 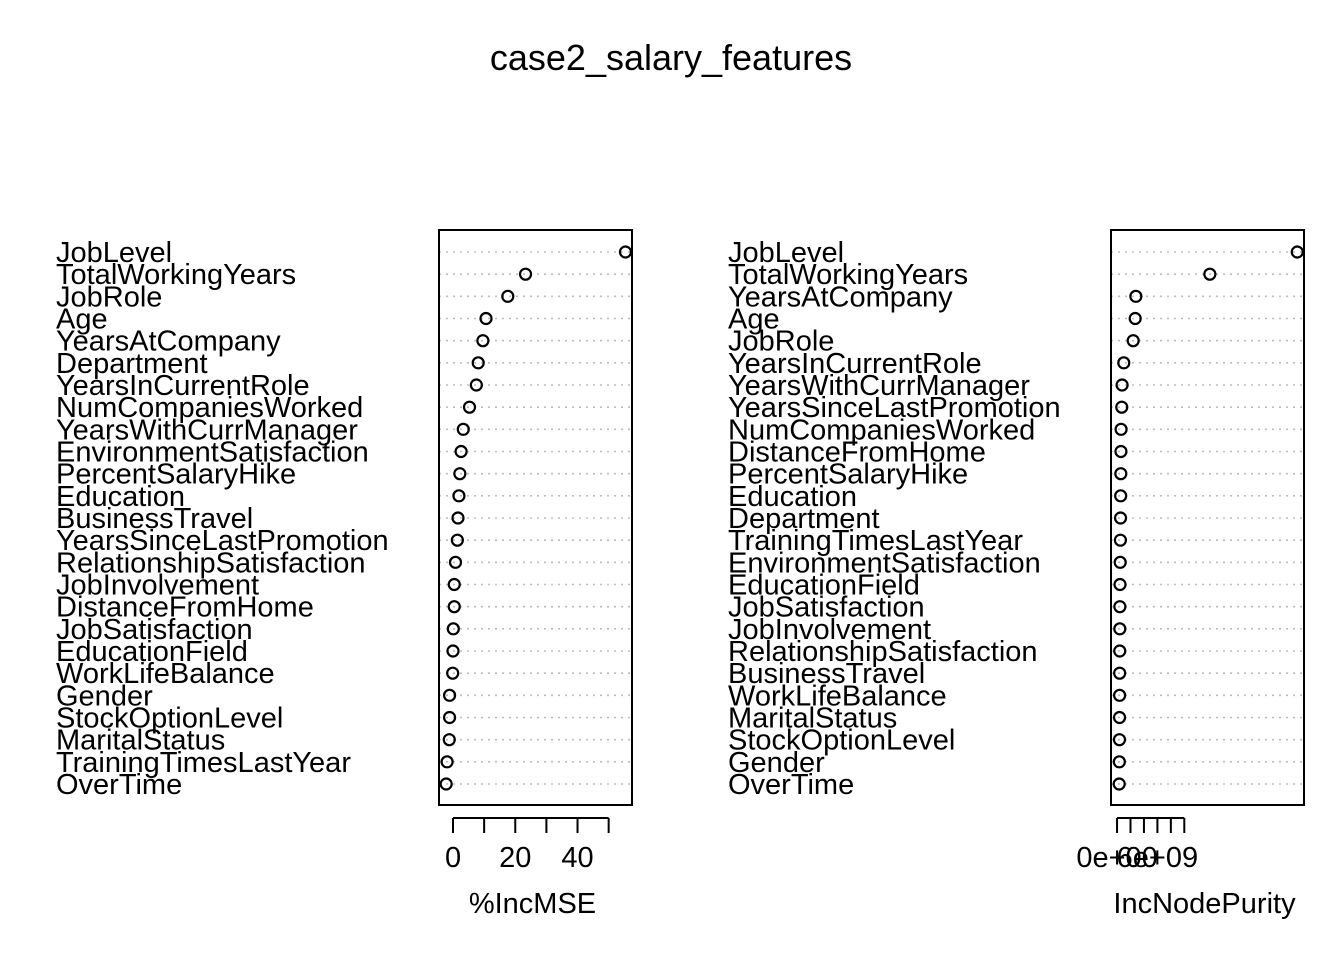 What do you see at coordinates (1157, 858) in the screenshot?
I see `x-tick-label: 6e+09` at bounding box center [1157, 858].